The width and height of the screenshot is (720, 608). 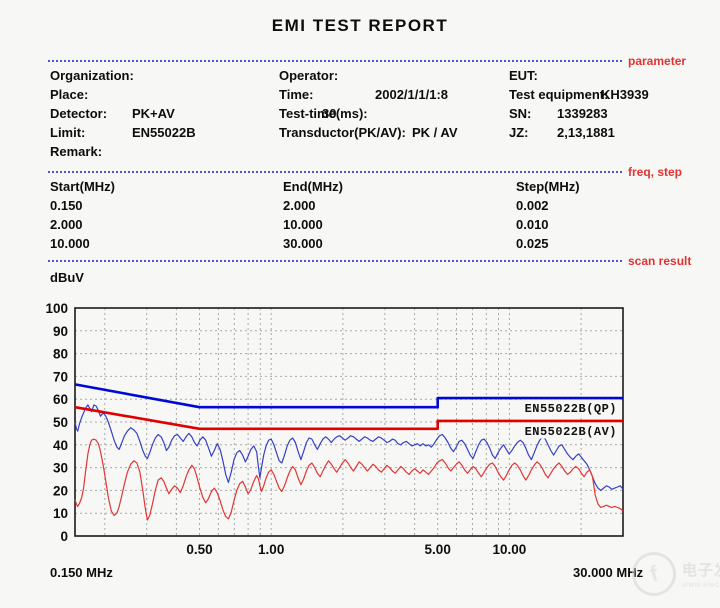 I want to click on param-label-test-time: Test-time(ms):, so click(x=323, y=113).